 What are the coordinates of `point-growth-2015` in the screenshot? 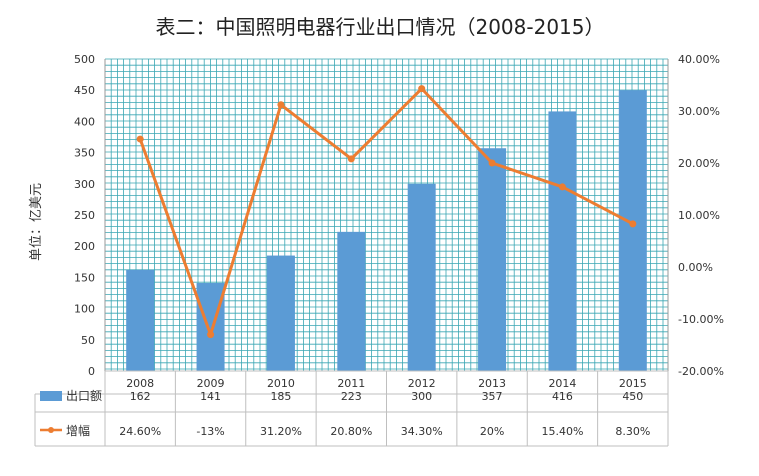 It's located at (633, 224).